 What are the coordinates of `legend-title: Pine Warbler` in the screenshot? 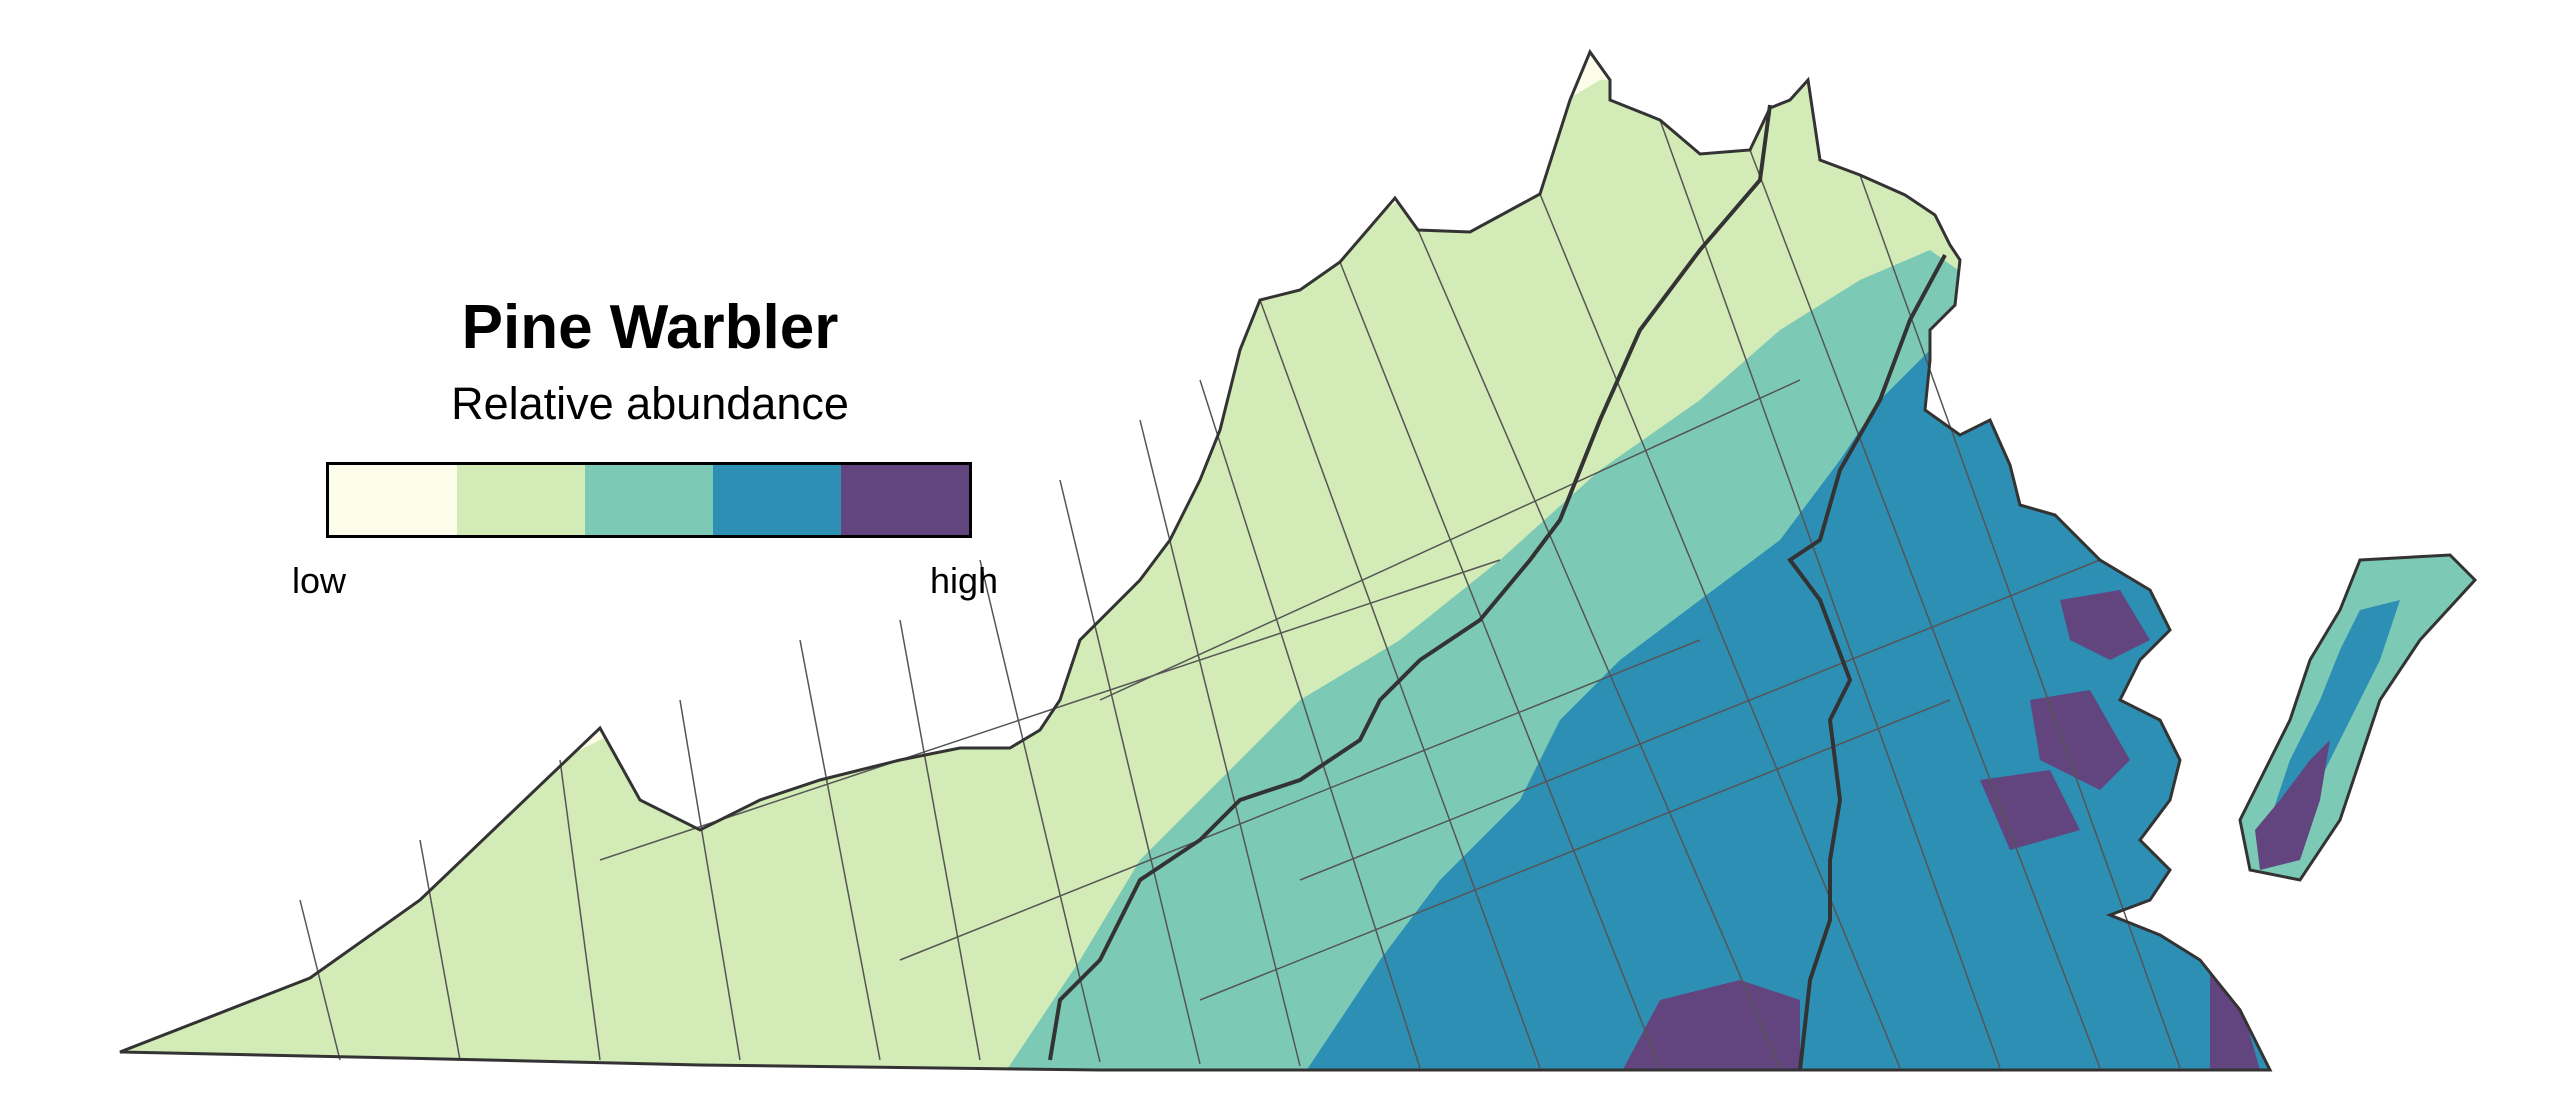 It's located at (650, 327).